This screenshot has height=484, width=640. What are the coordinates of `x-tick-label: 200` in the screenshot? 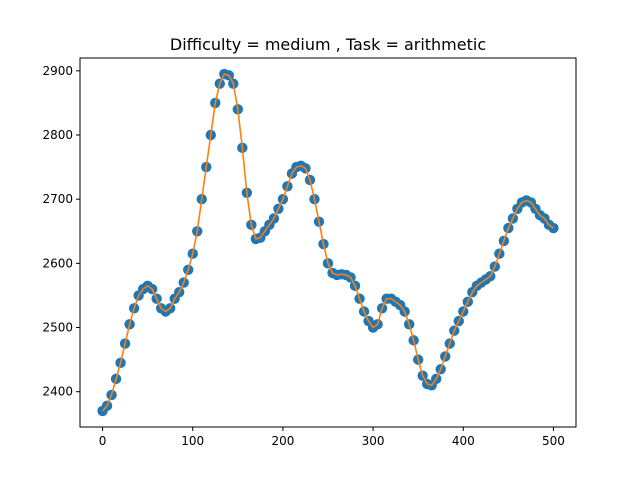 It's located at (282, 441).